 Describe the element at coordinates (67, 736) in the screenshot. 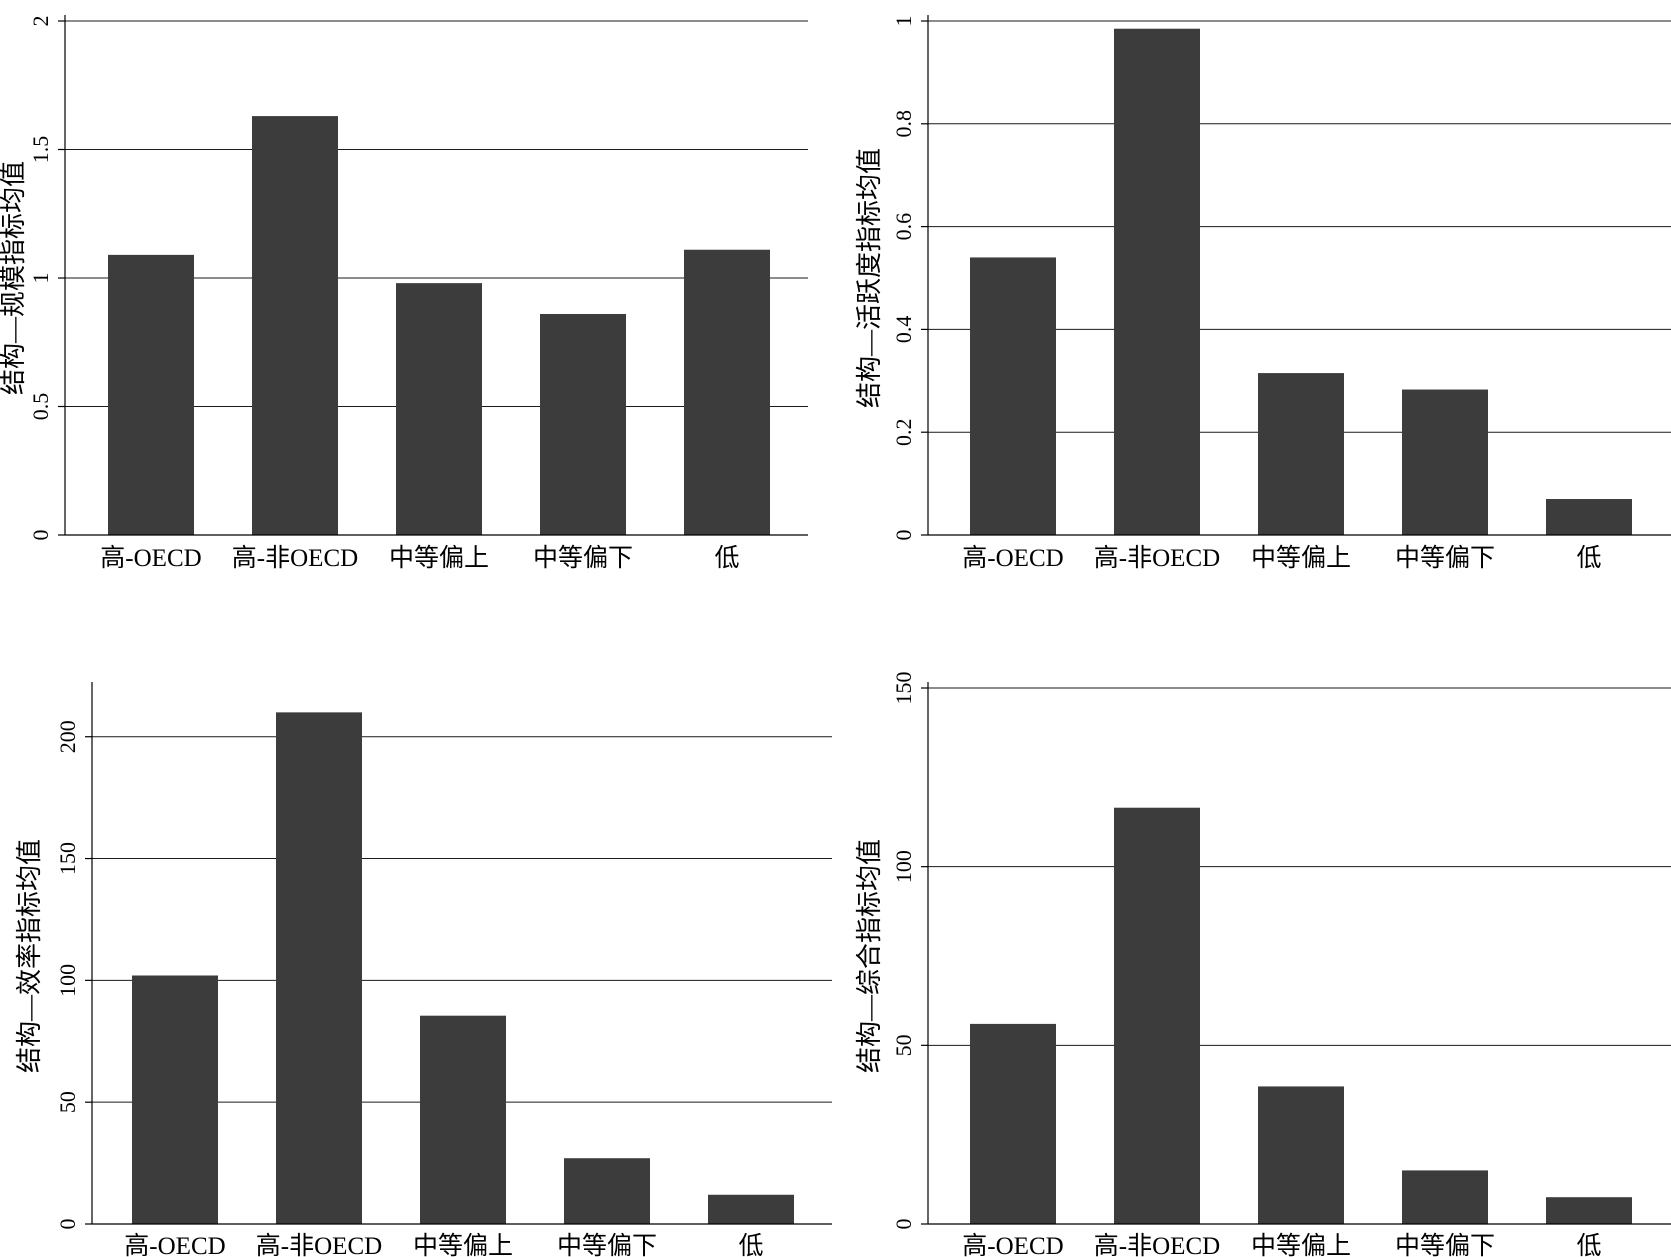

I see `y-tick-label: 200` at that location.